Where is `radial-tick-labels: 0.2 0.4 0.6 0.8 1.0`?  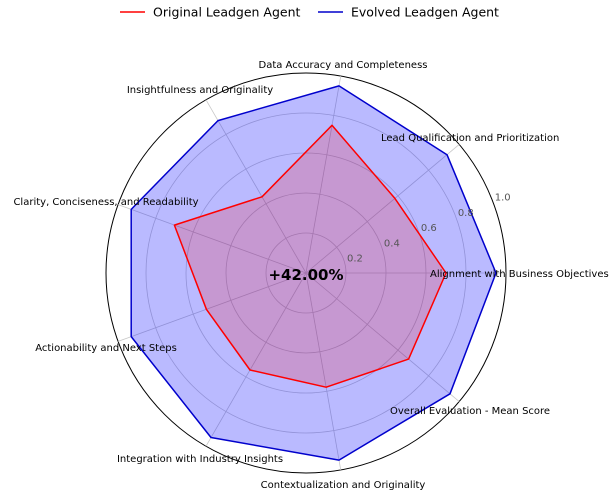 radial-tick-labels: 0.2 0.4 0.6 0.8 1.0 is located at coordinates (429, 228).